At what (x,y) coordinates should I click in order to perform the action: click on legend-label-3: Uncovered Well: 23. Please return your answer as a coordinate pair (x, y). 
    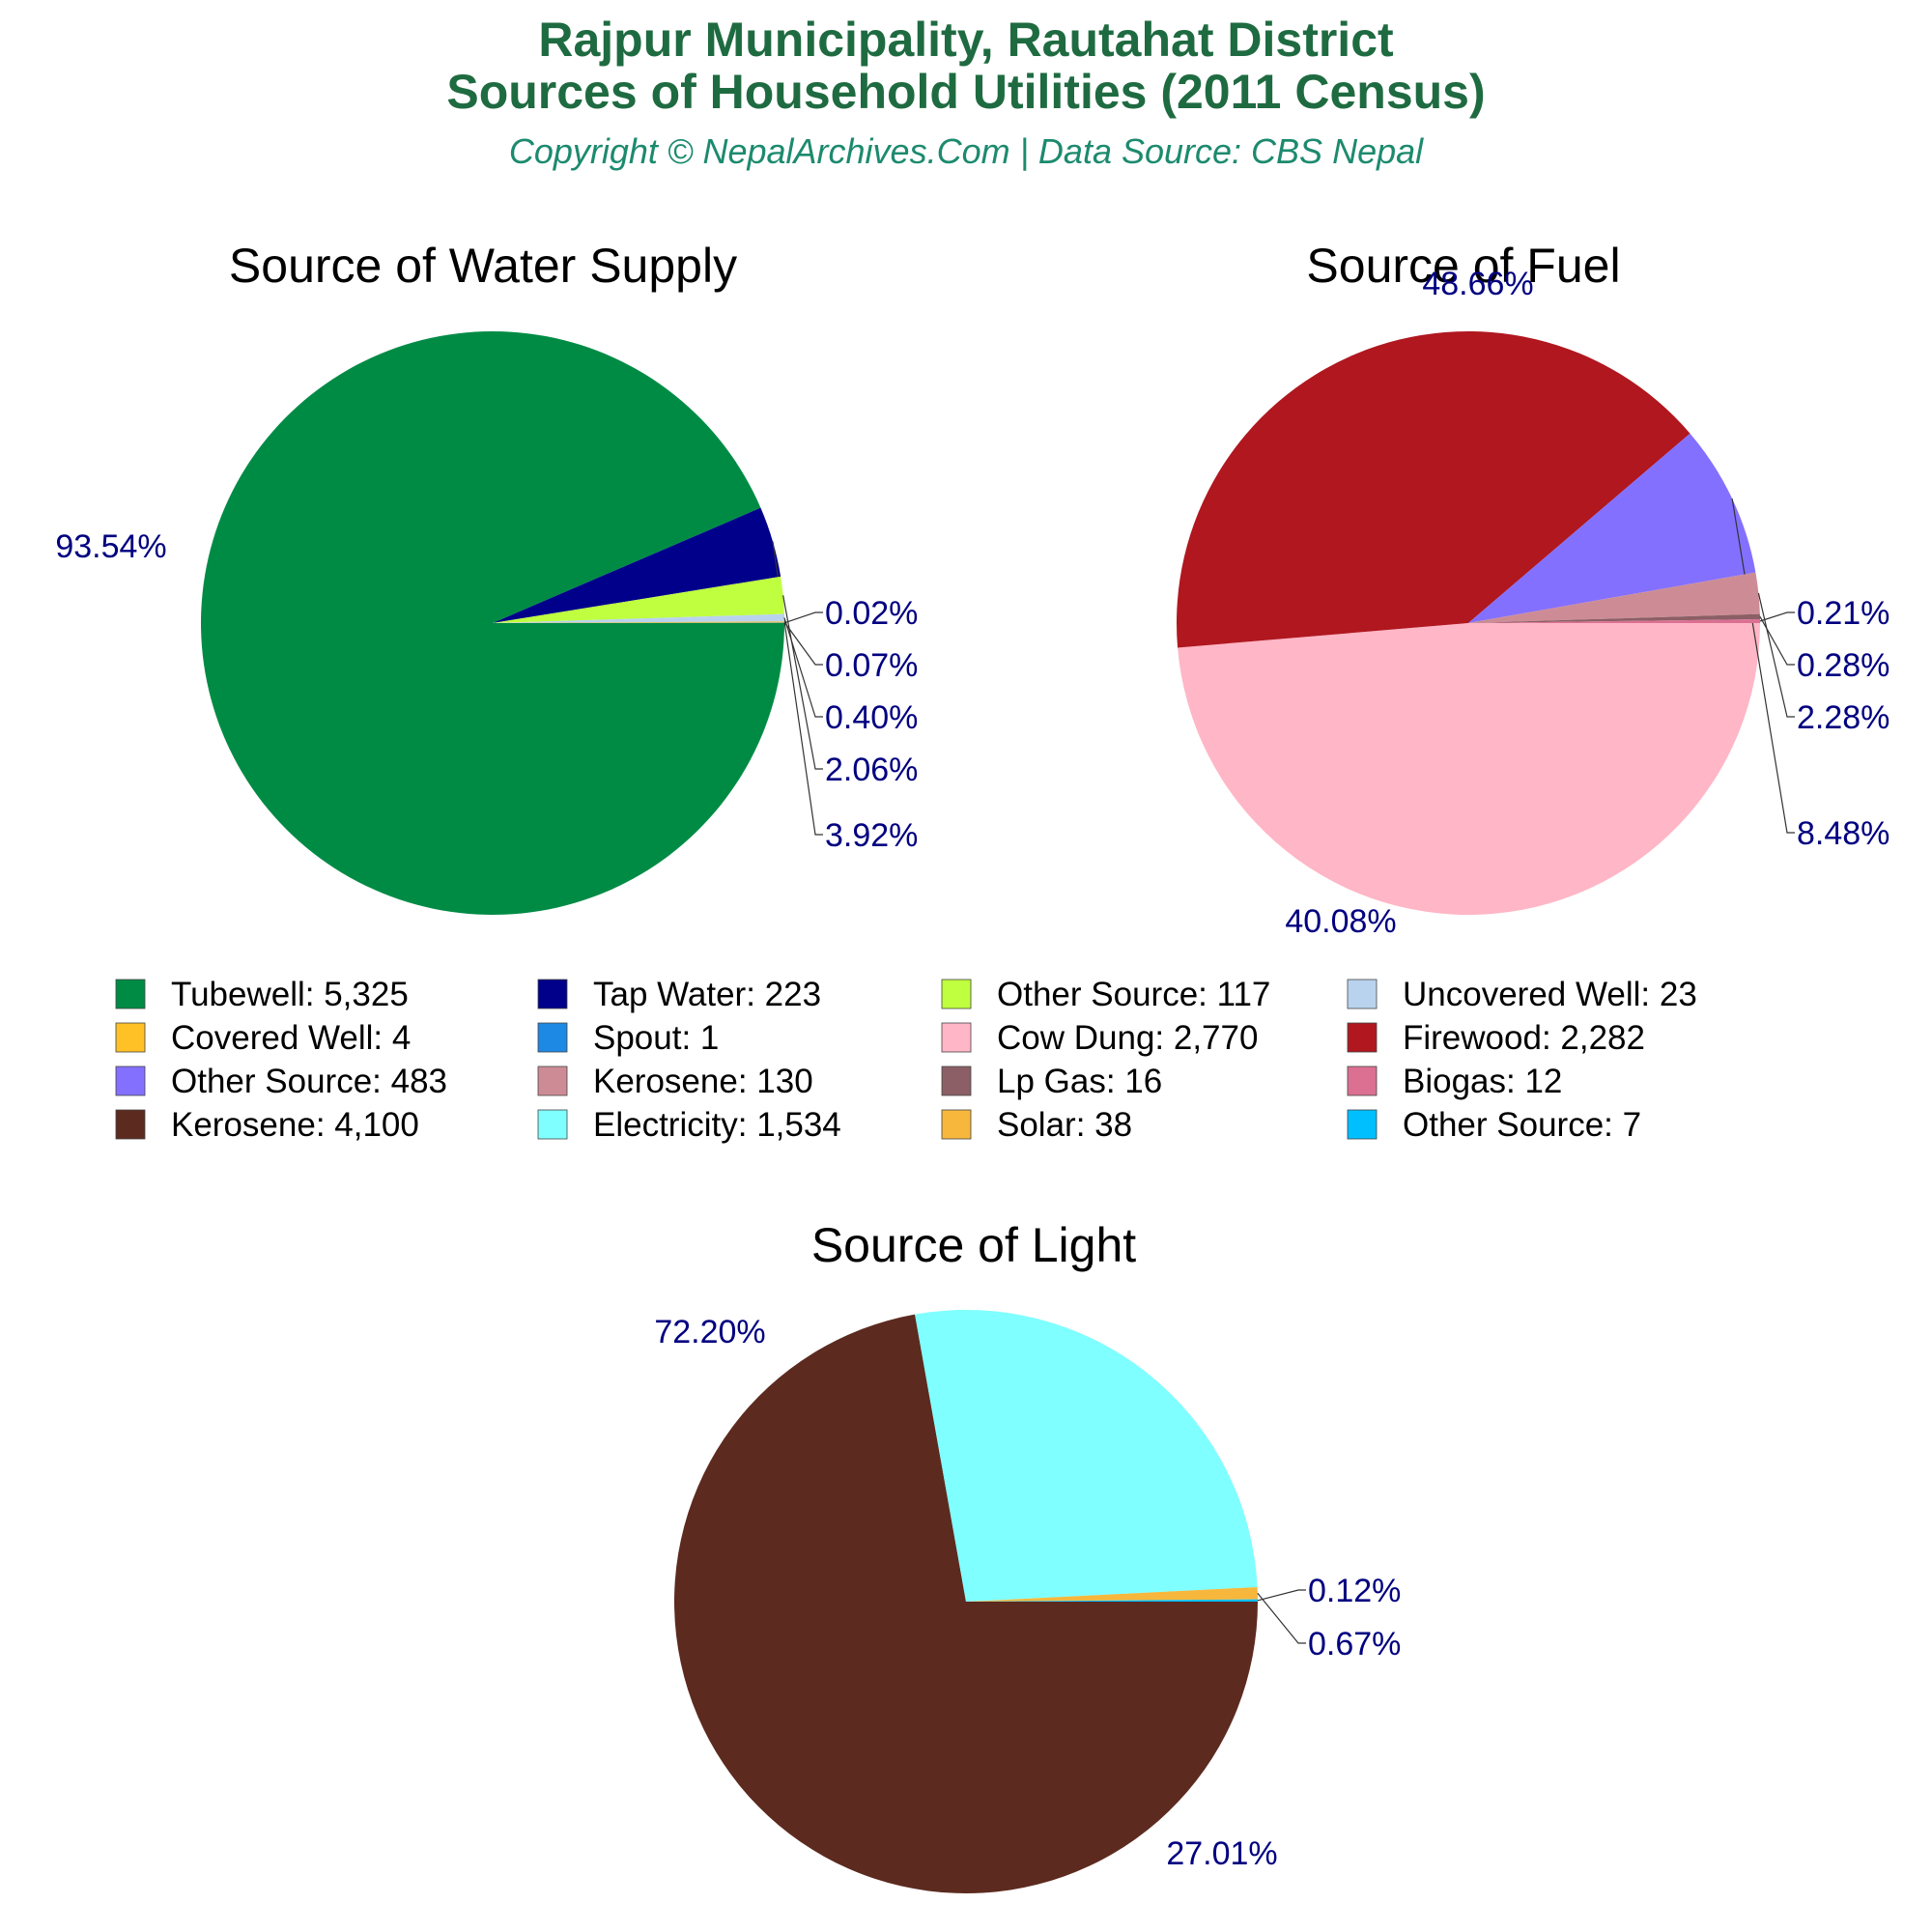
    Looking at the image, I should click on (1550, 995).